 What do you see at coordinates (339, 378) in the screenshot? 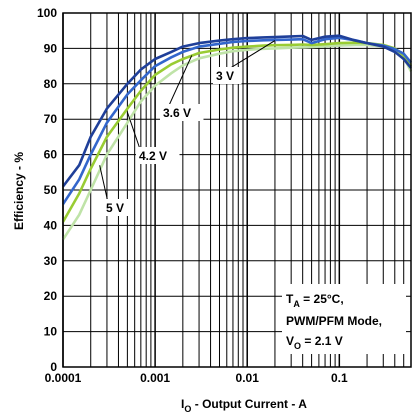
I see `x-tick-label: 0.1` at bounding box center [339, 378].